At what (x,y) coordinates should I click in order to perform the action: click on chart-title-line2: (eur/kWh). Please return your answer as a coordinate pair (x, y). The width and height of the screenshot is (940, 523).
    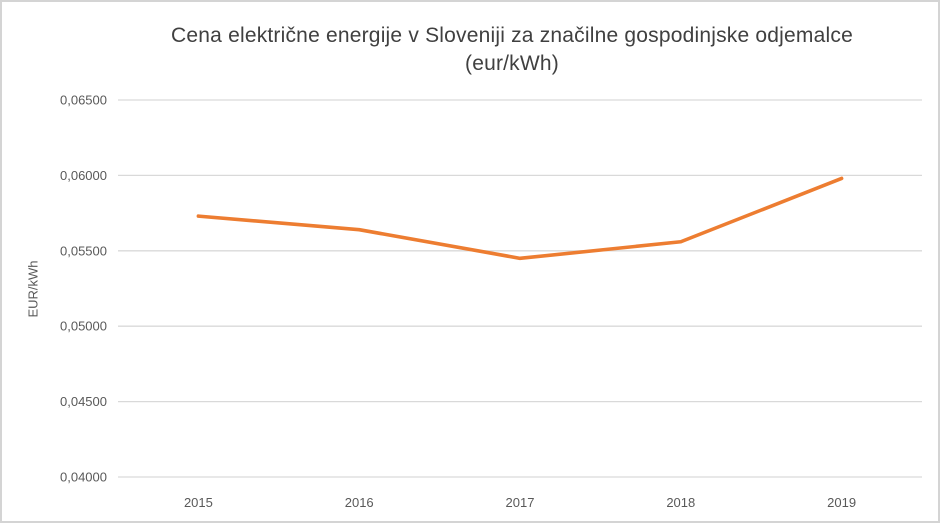
    Looking at the image, I should click on (512, 63).